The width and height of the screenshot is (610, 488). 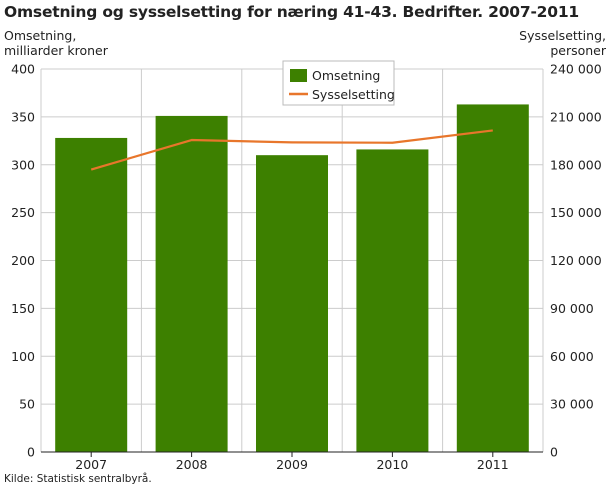 What do you see at coordinates (576, 116) in the screenshot?
I see `right-tick-label: 210 000` at bounding box center [576, 116].